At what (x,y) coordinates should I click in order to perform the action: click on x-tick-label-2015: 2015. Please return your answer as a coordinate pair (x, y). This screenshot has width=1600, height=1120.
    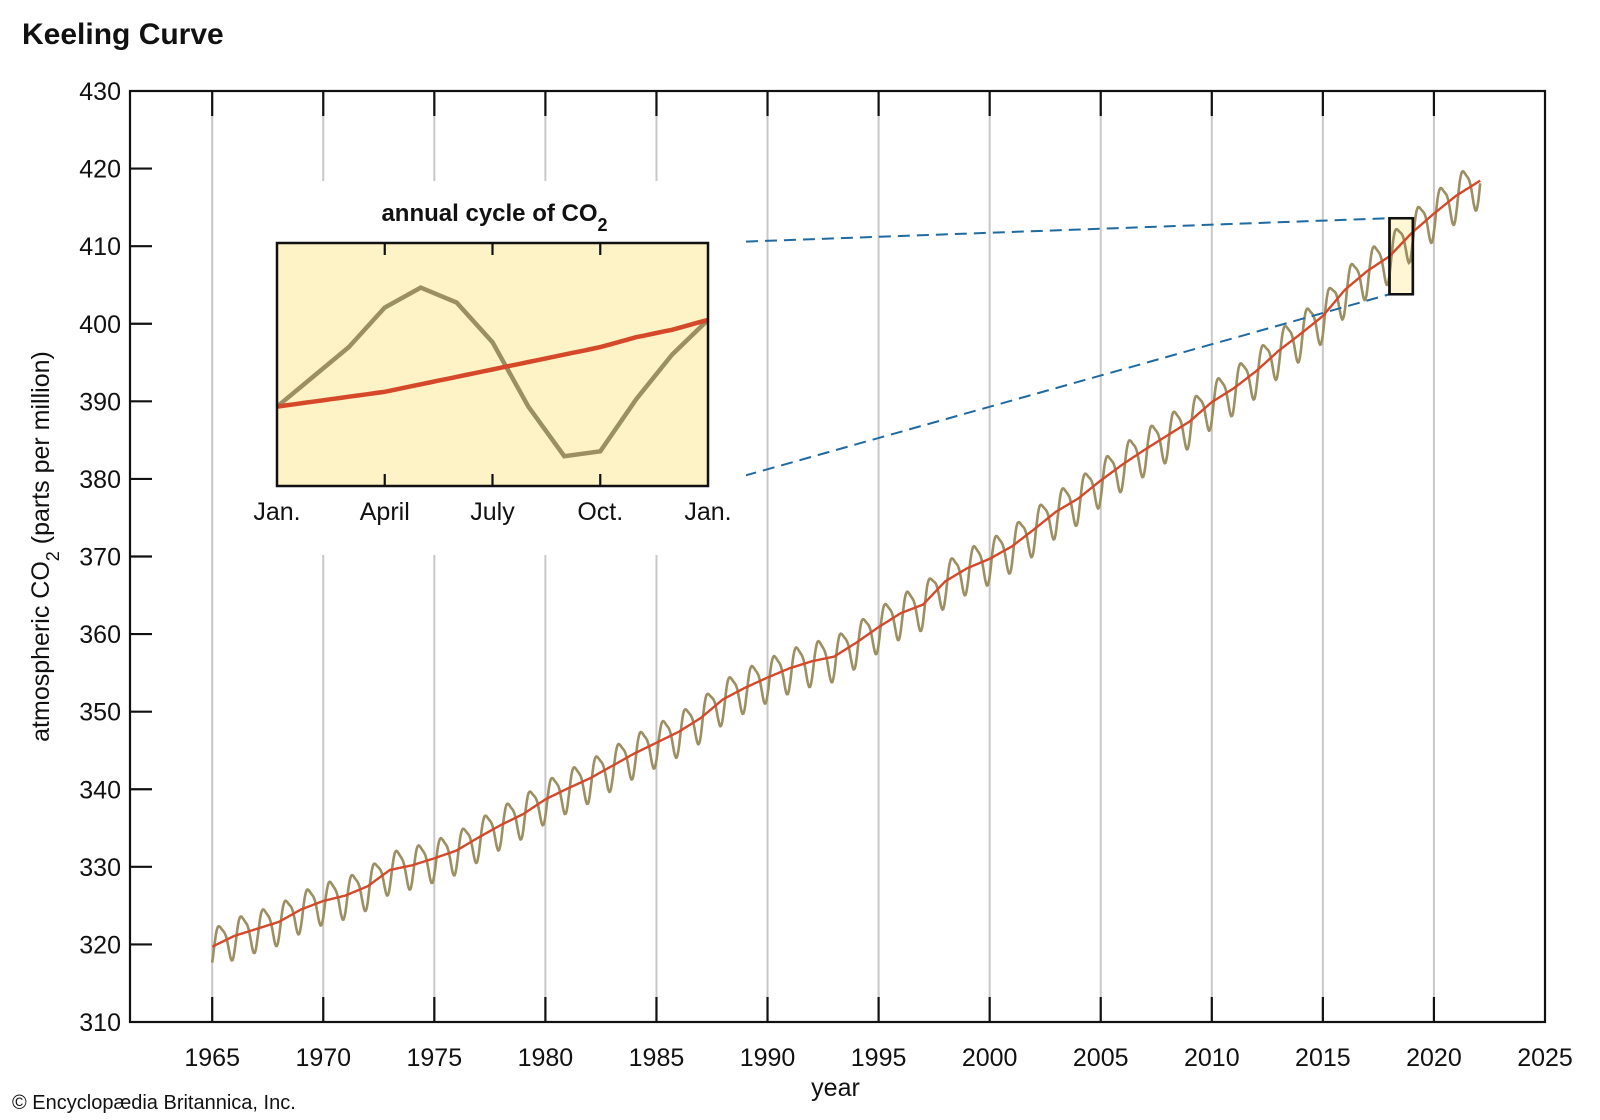
    Looking at the image, I should click on (1323, 1058).